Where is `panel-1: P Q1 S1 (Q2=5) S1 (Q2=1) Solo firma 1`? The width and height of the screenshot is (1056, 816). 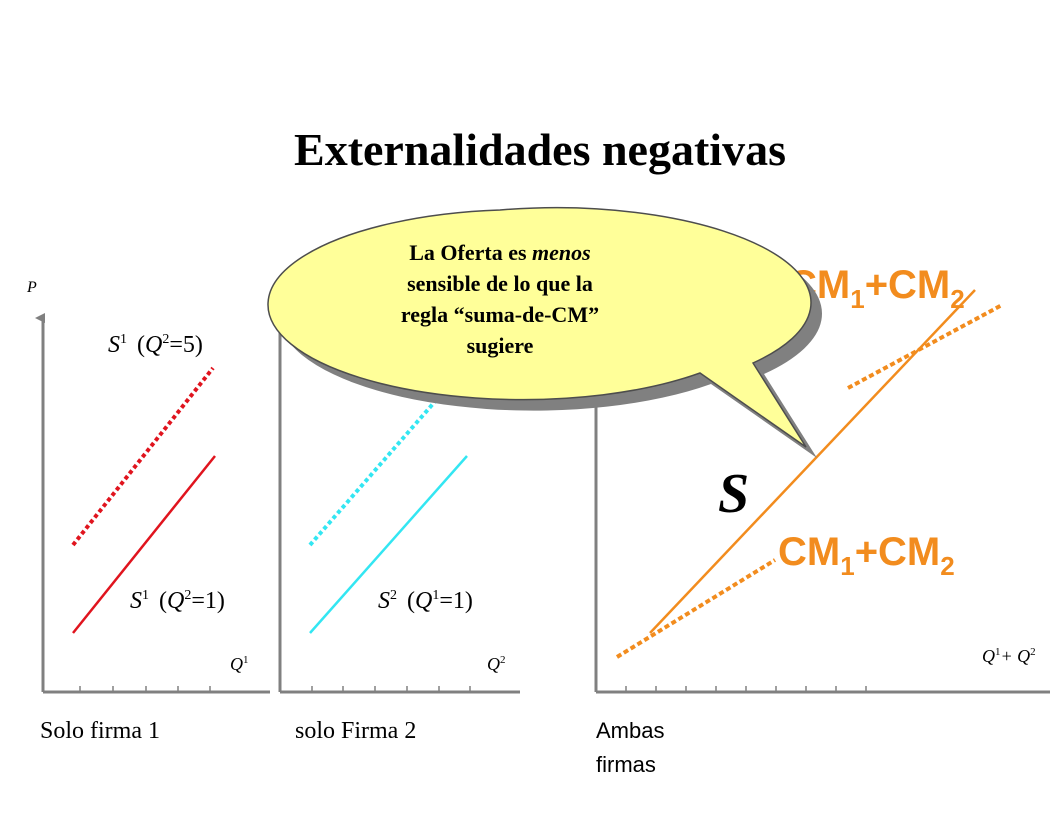
panel-1: P Q1 S1 (Q2=5) S1 (Q2=1) Solo firma 1 is located at coordinates (148, 511).